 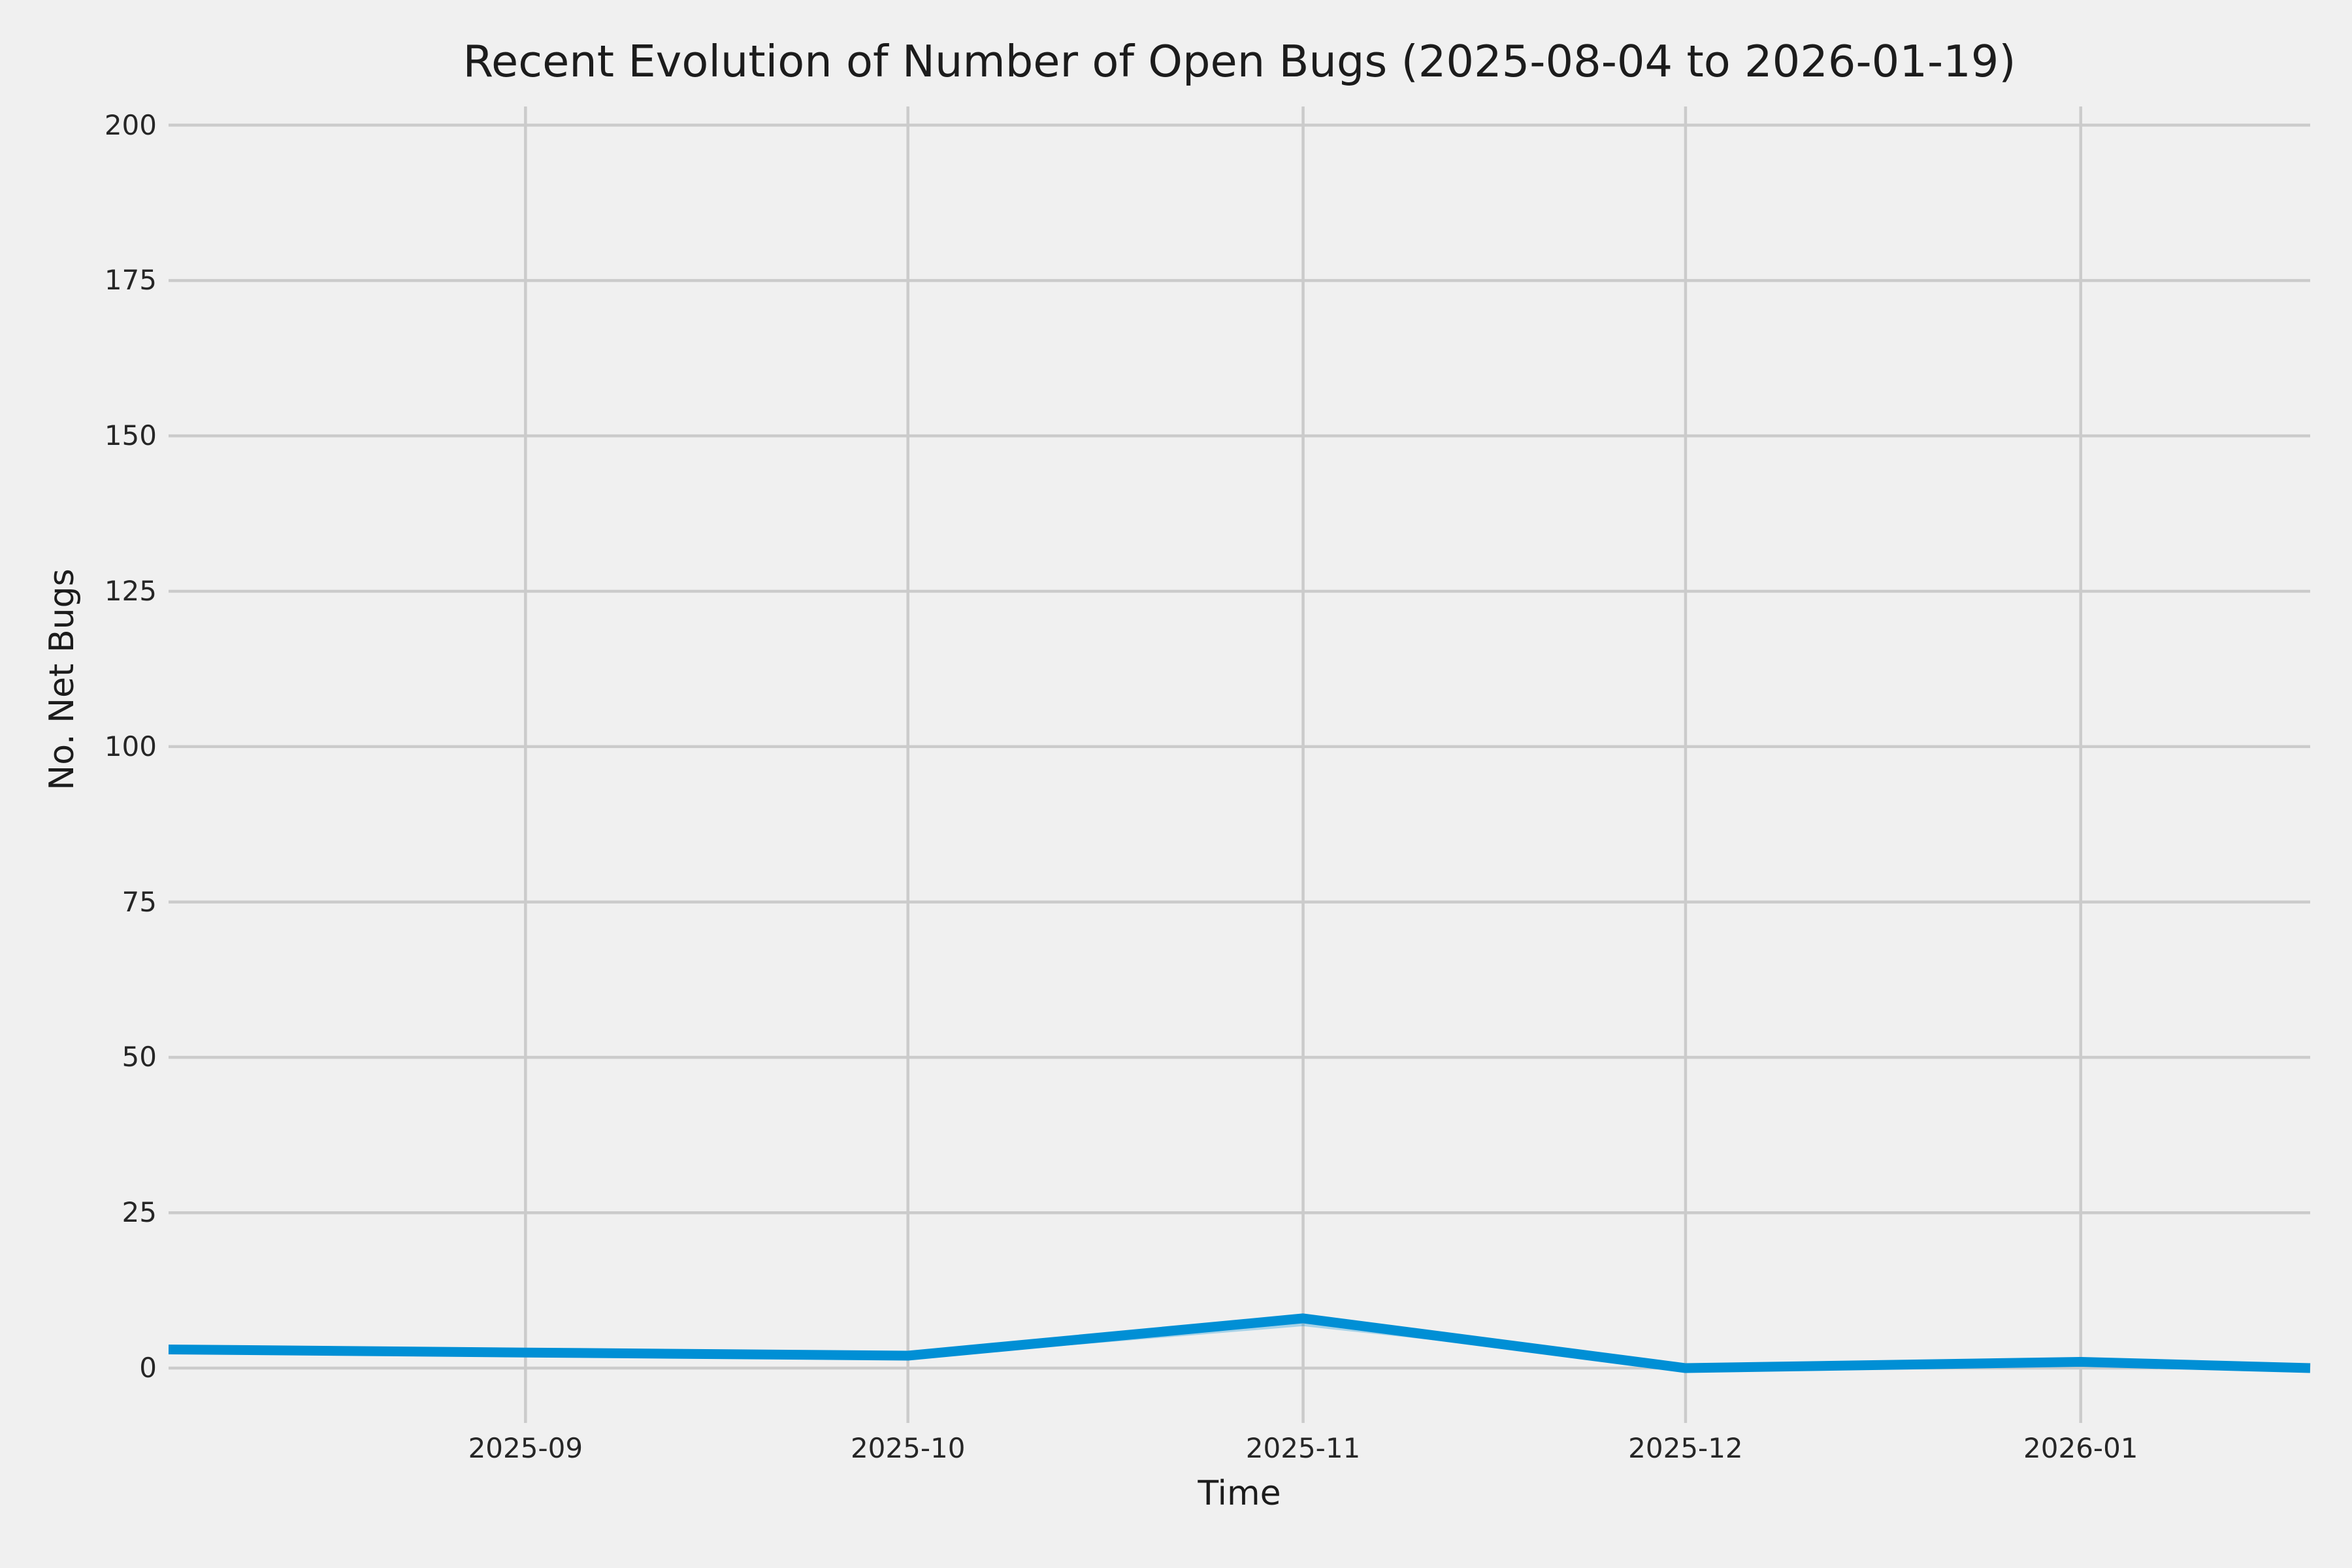 I want to click on y-tick-label-150: 150, so click(x=130, y=435).